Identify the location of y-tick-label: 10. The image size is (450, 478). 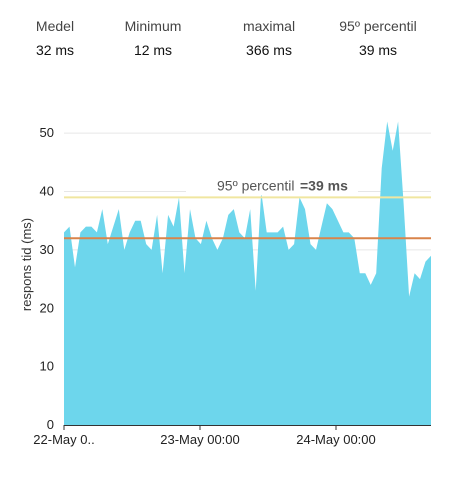
(47, 366).